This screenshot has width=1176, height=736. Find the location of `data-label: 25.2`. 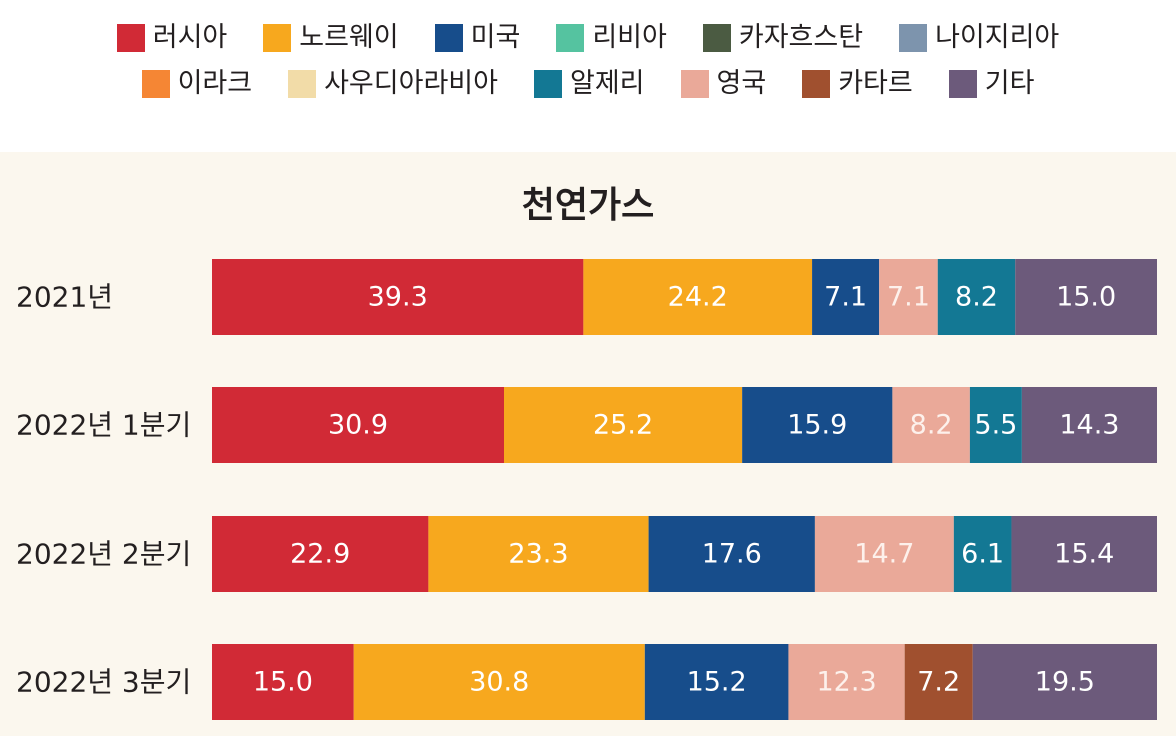

data-label: 25.2 is located at coordinates (623, 425).